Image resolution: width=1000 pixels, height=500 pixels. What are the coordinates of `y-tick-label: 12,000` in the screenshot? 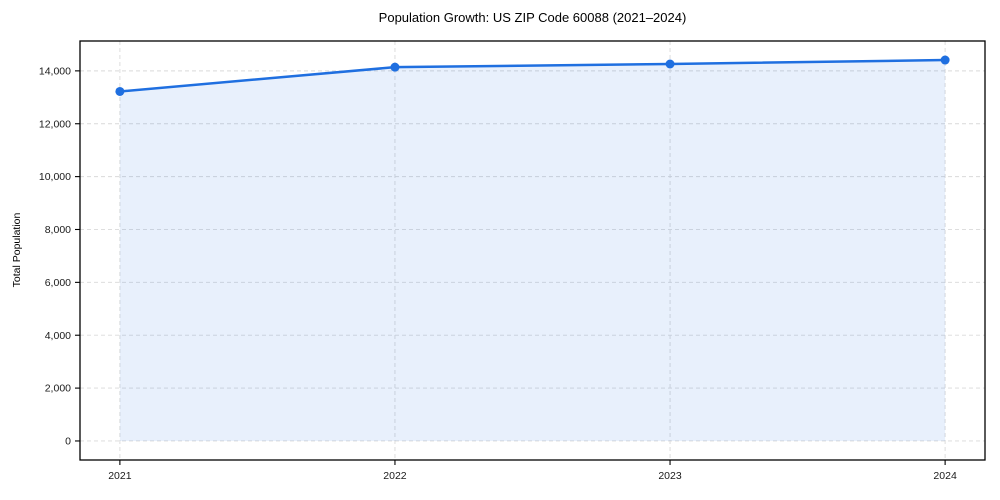 It's located at (55, 124).